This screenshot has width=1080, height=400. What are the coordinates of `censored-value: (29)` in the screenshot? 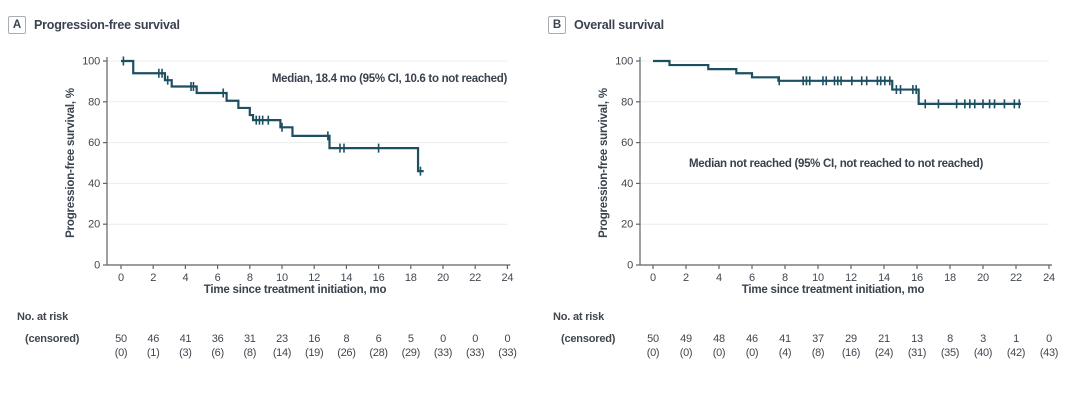 It's located at (411, 353).